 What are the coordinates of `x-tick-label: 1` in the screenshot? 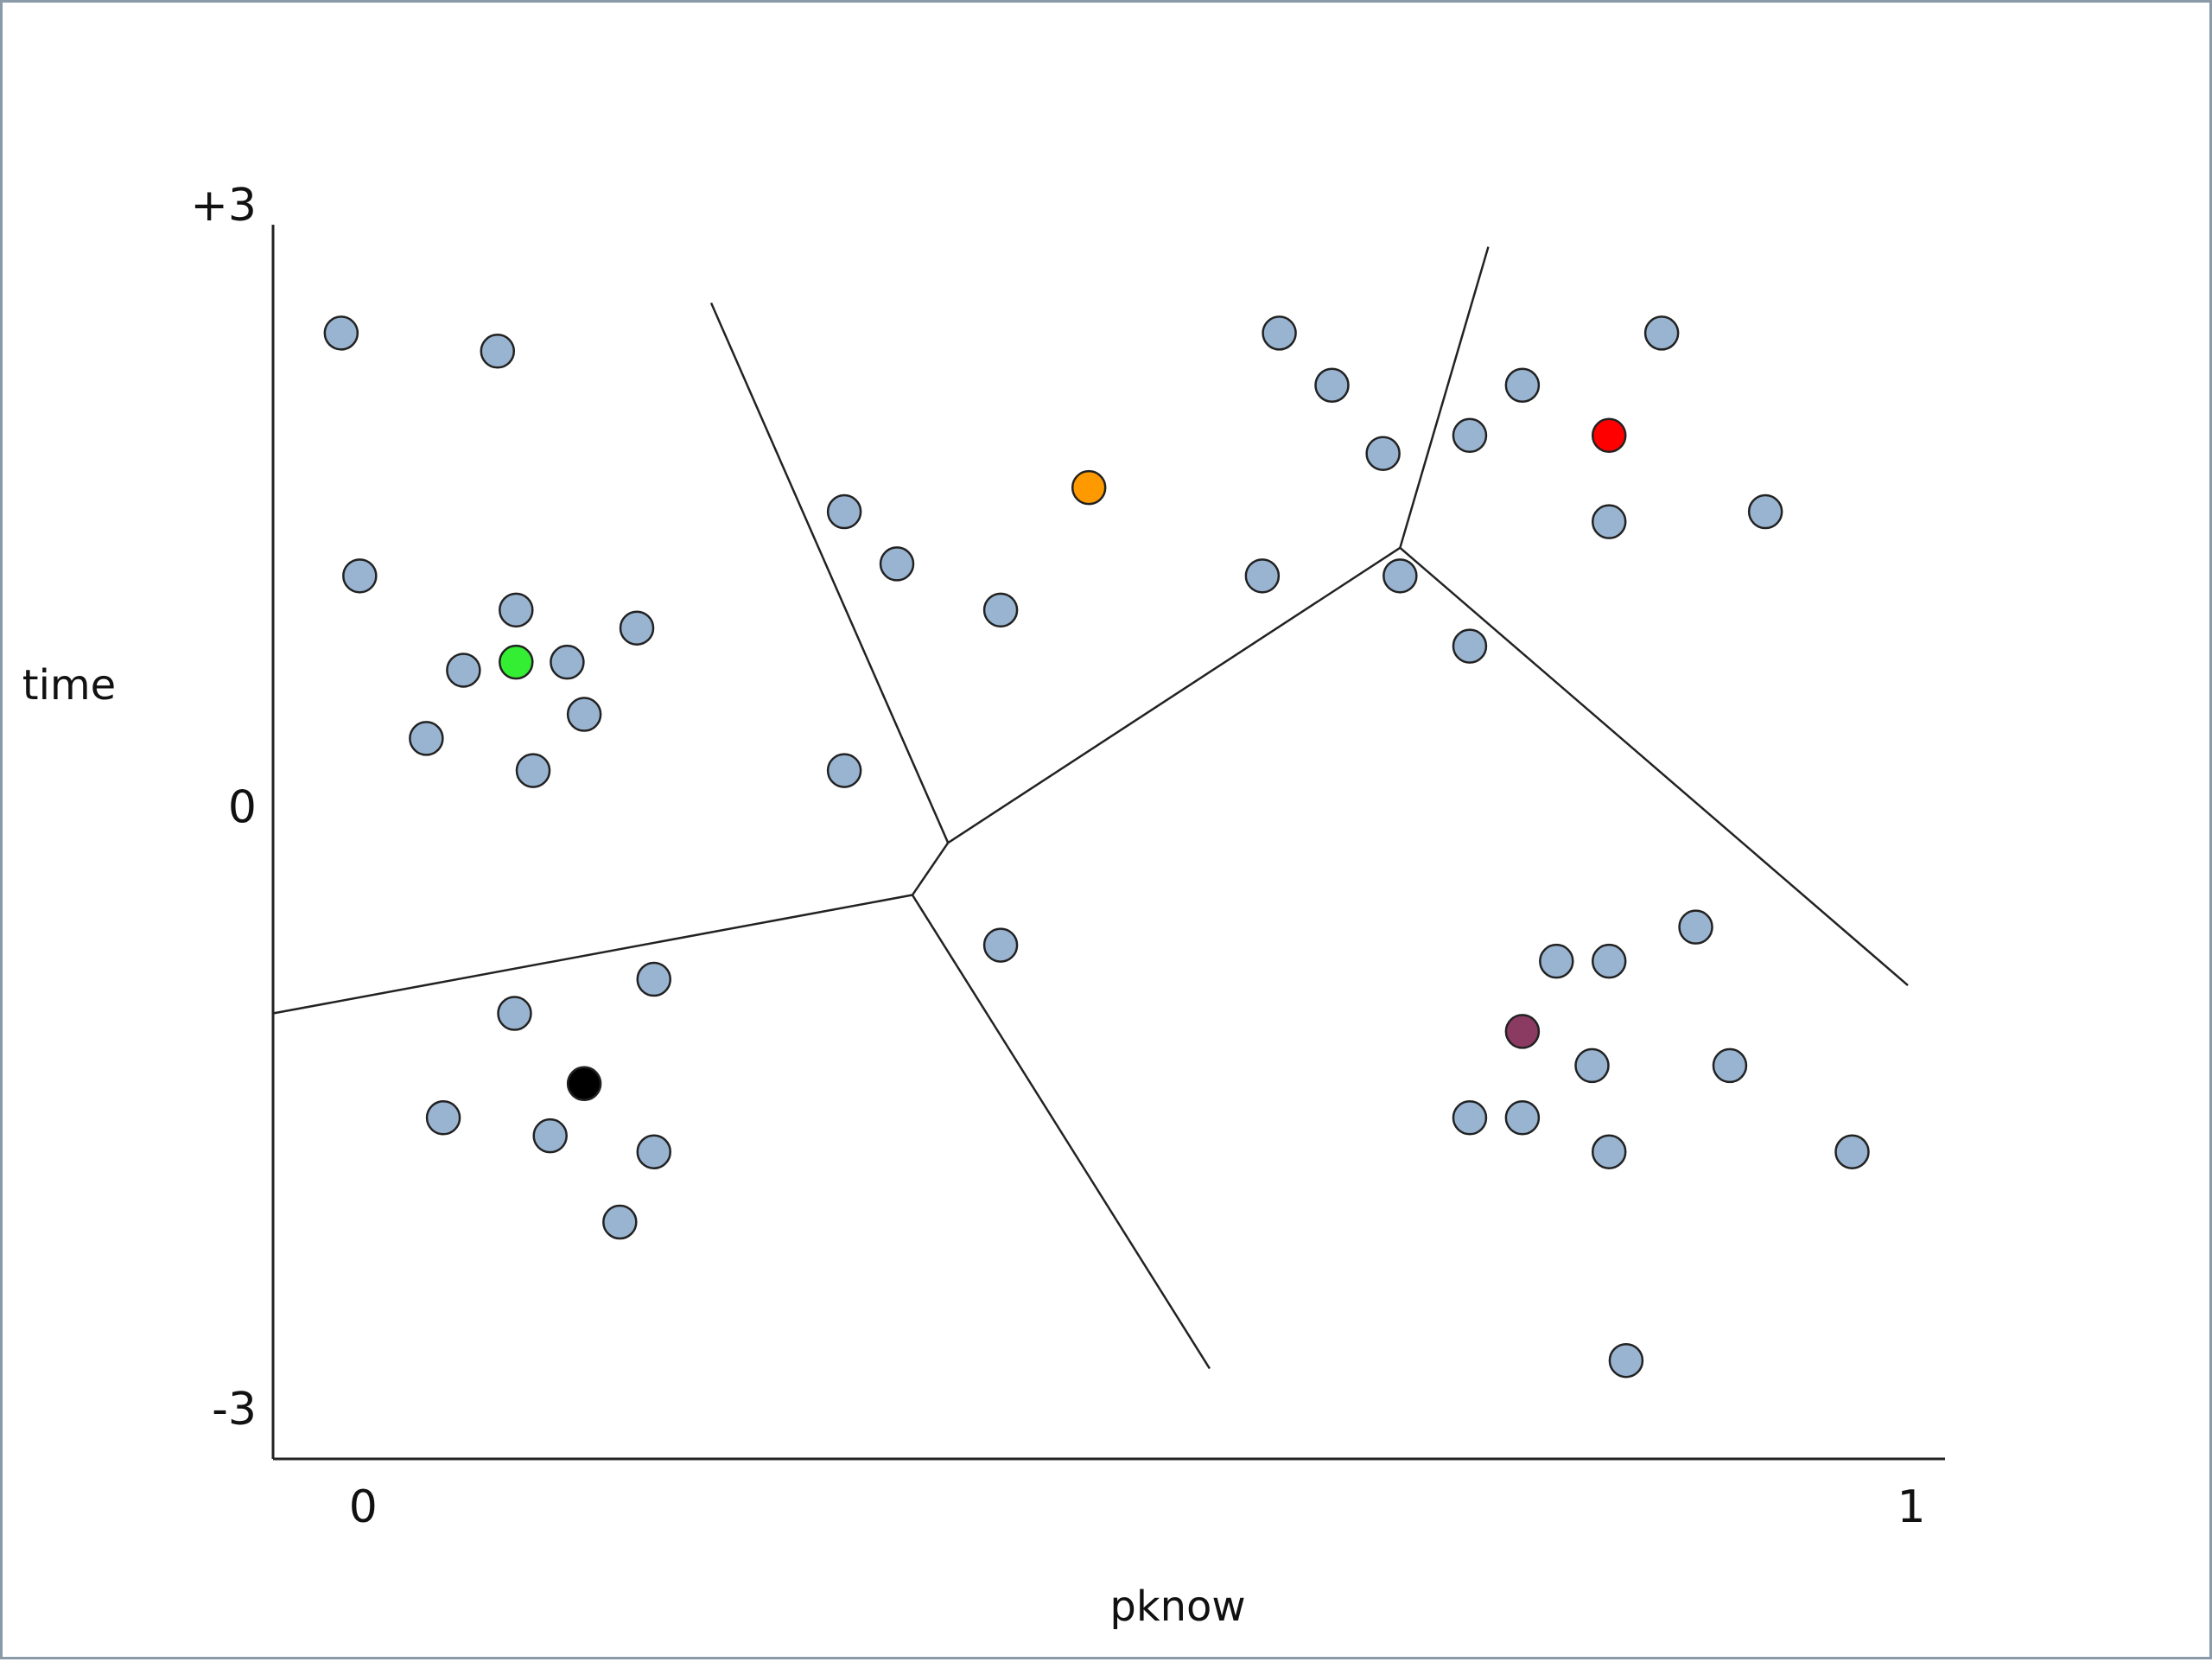 It's located at (1911, 1507).